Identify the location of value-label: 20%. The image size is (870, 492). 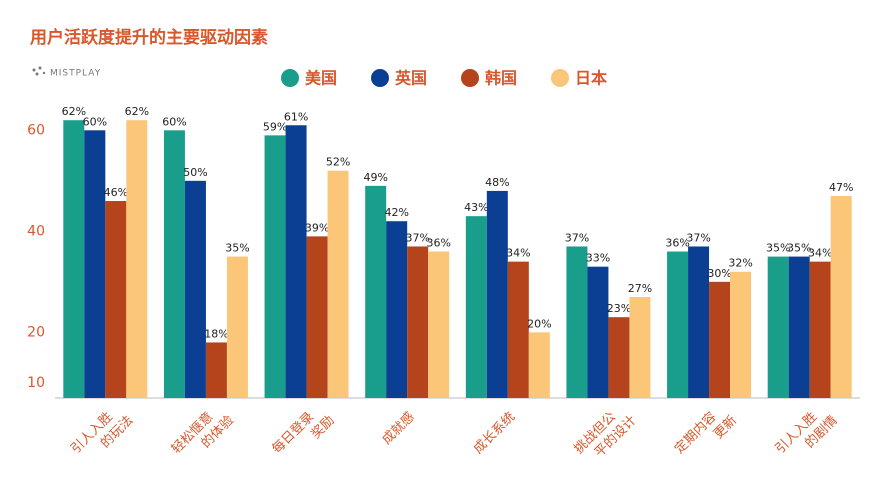
(539, 323).